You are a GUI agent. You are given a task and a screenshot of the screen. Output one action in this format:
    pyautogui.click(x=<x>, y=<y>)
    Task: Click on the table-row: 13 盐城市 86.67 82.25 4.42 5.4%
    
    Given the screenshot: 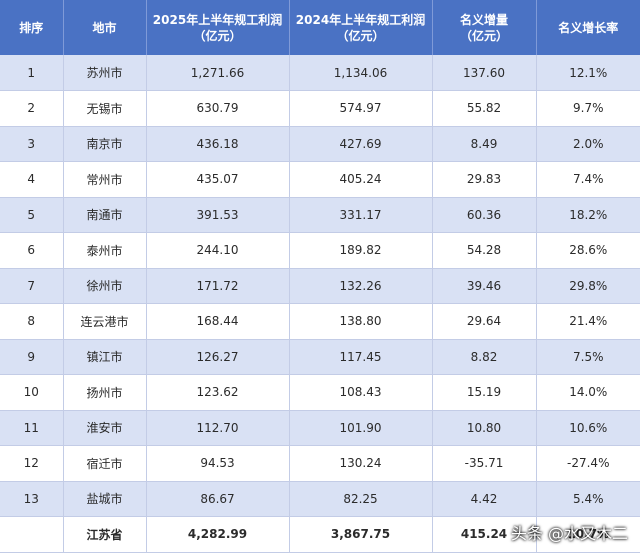 What is the action you would take?
    pyautogui.click(x=320, y=499)
    